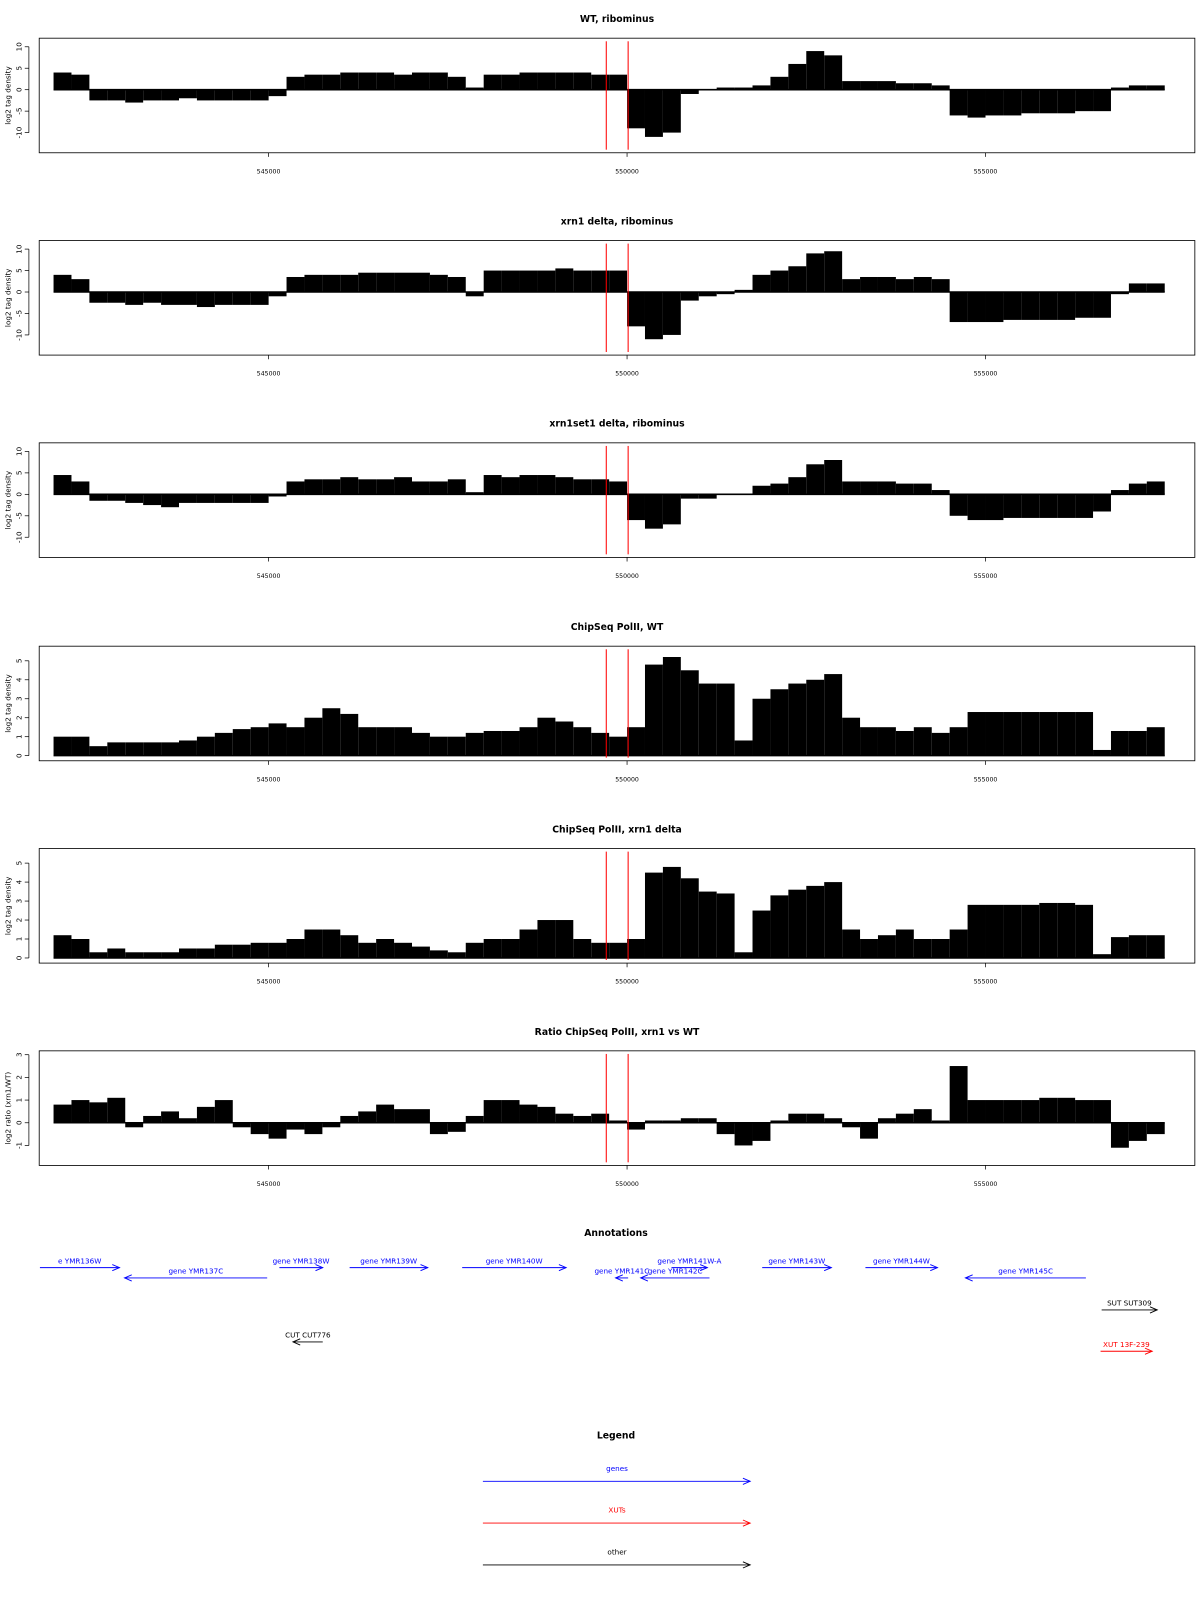 The height and width of the screenshot is (1600, 1200). What do you see at coordinates (7, 499) in the screenshot?
I see `y-axis-label: log2 tag density` at bounding box center [7, 499].